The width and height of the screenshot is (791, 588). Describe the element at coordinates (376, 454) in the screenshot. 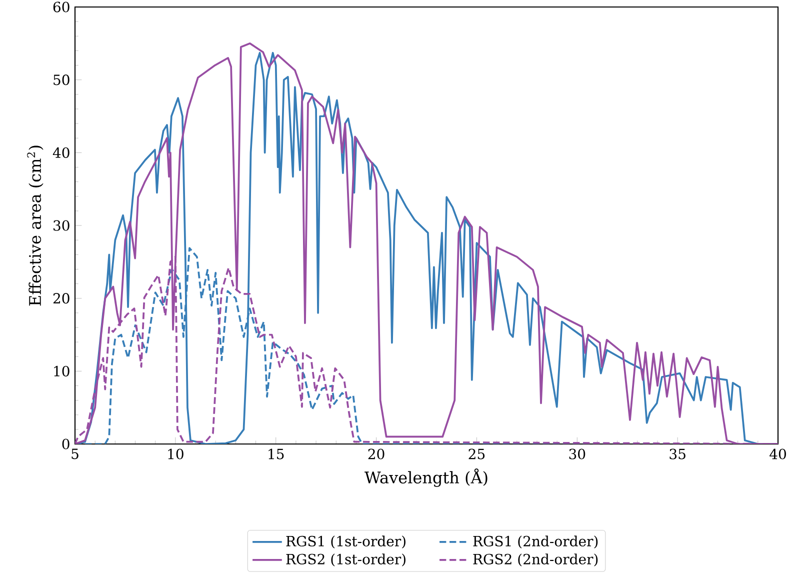

I see `x-tick-label: 20` at that location.